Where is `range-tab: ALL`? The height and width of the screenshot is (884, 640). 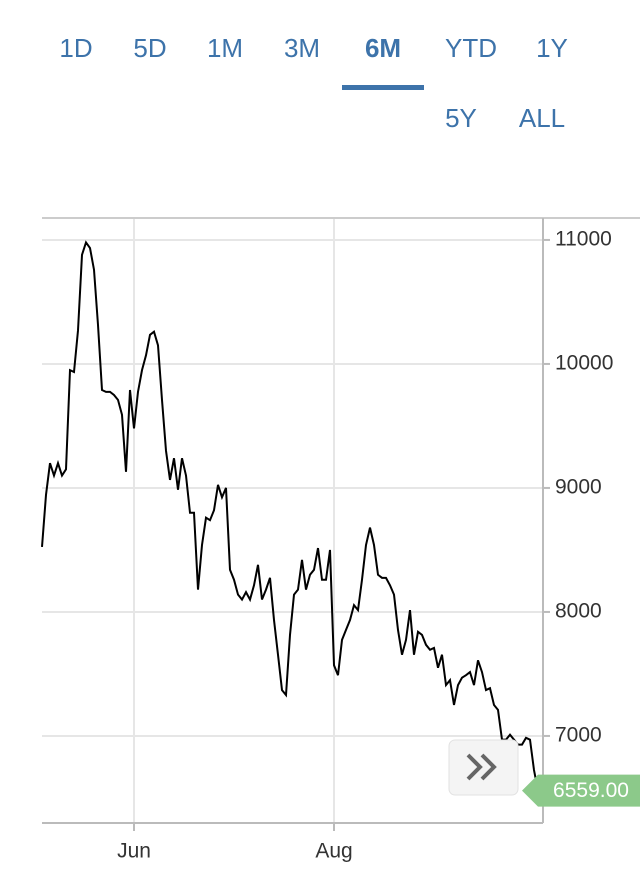
range-tab: ALL is located at coordinates (542, 118).